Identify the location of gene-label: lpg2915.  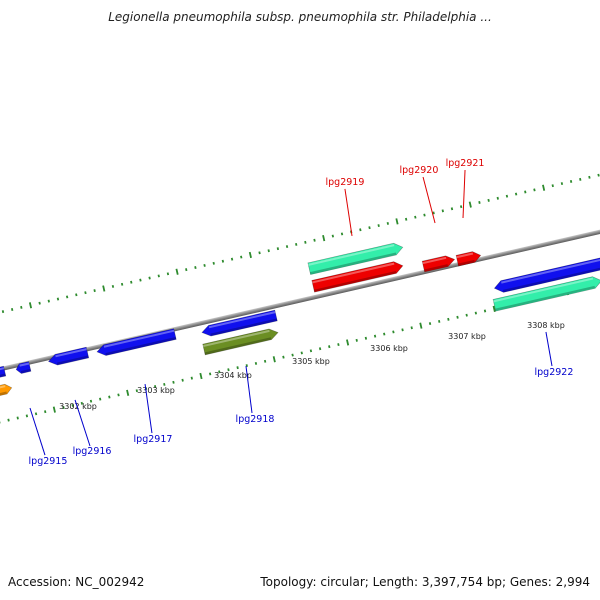
(48, 461).